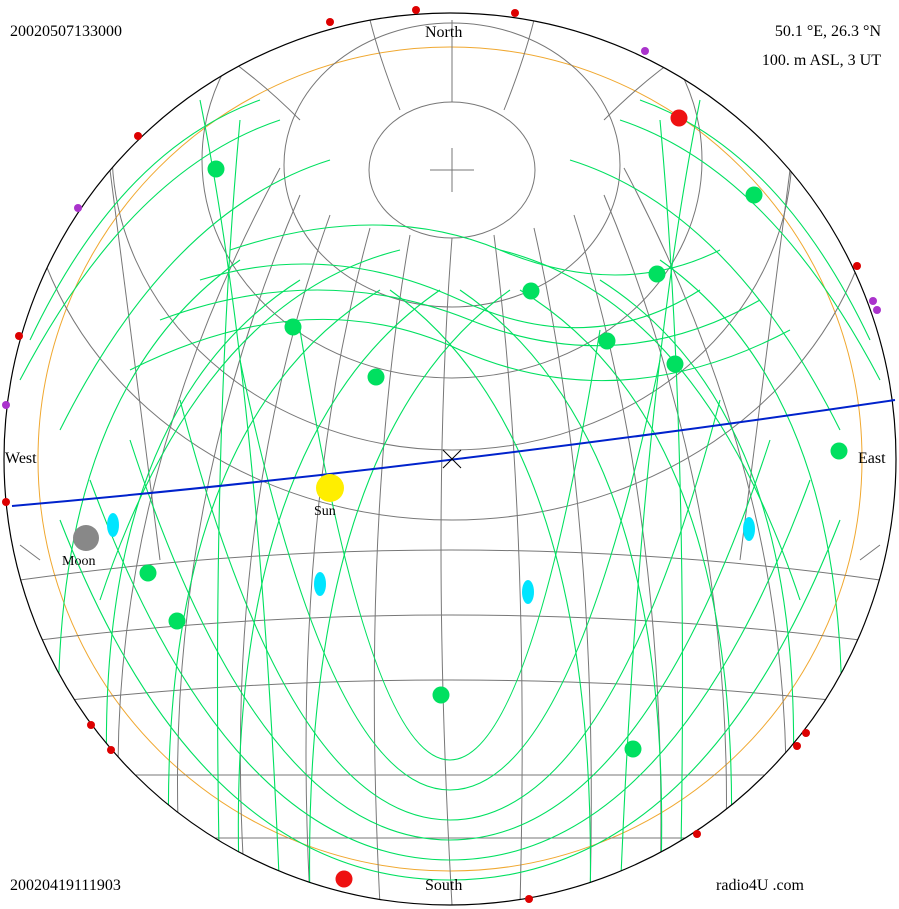 The image size is (899, 909). What do you see at coordinates (431, 558) in the screenshot?
I see `planets` at bounding box center [431, 558].